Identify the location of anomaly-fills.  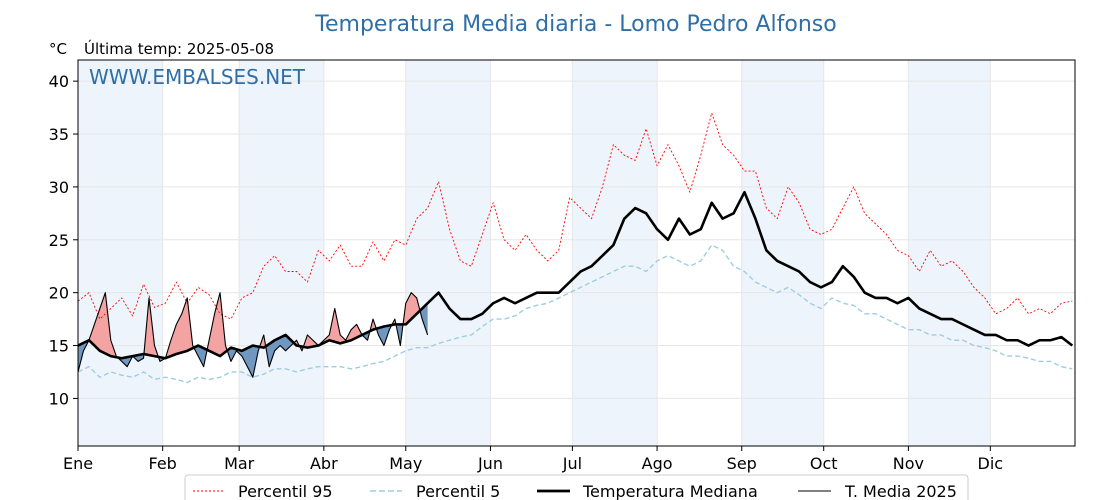
(253, 335).